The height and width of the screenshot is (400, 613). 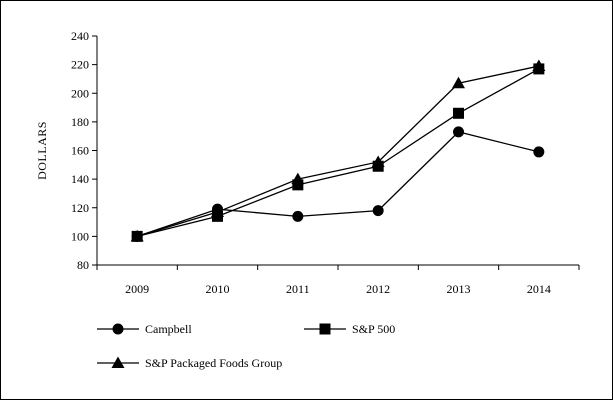 What do you see at coordinates (80, 122) in the screenshot?
I see `y-tick-label: 180` at bounding box center [80, 122].